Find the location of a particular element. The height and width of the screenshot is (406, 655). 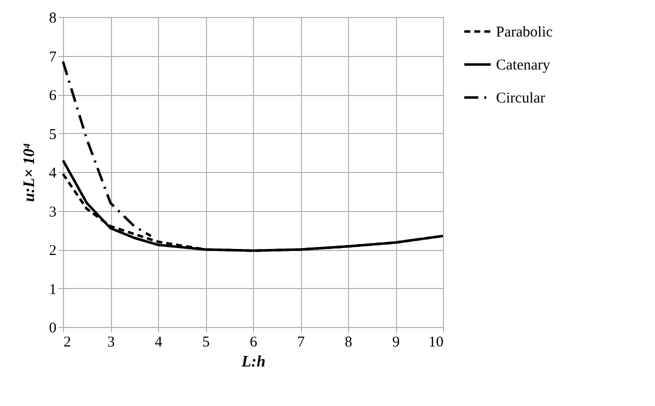

legend-label: Circular is located at coordinates (521, 98).